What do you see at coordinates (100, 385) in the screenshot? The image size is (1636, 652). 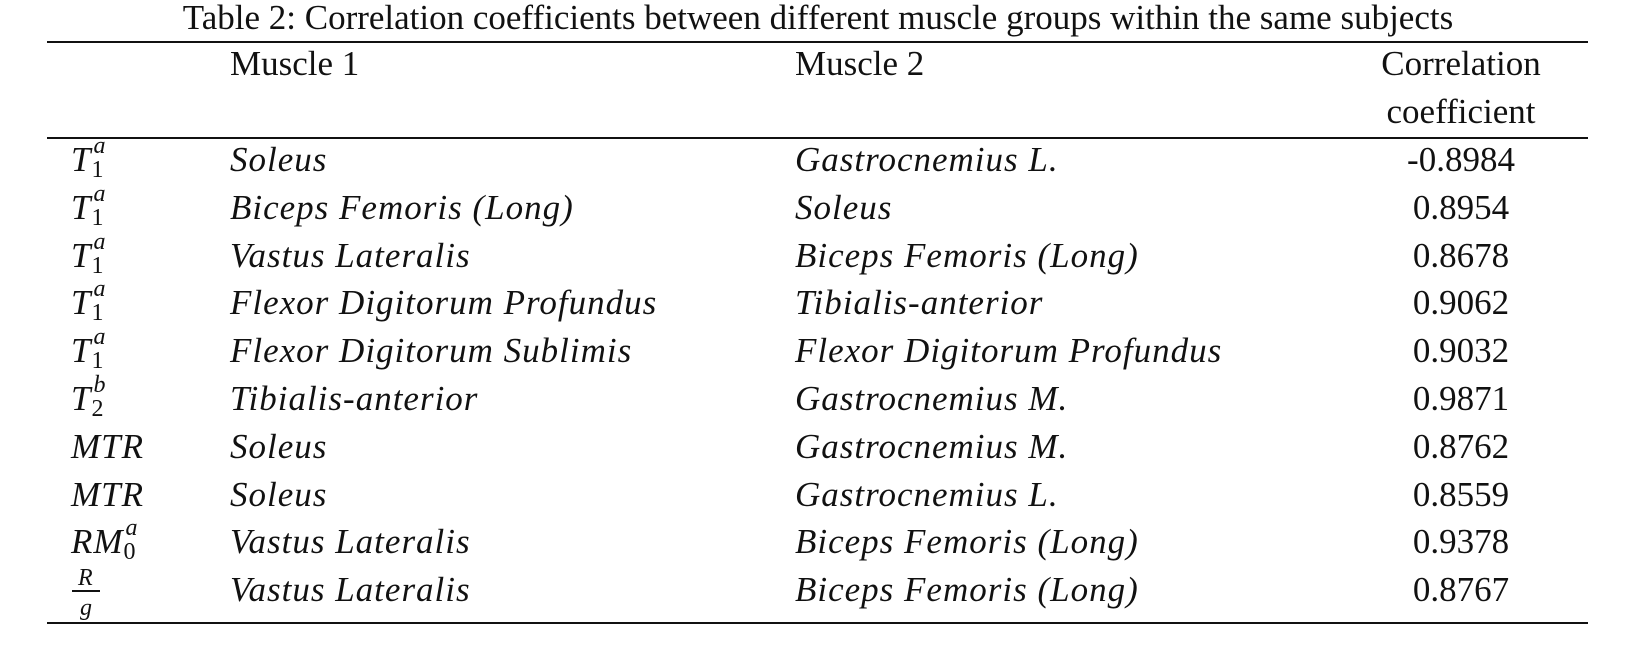 I see `param-sup: b` at bounding box center [100, 385].